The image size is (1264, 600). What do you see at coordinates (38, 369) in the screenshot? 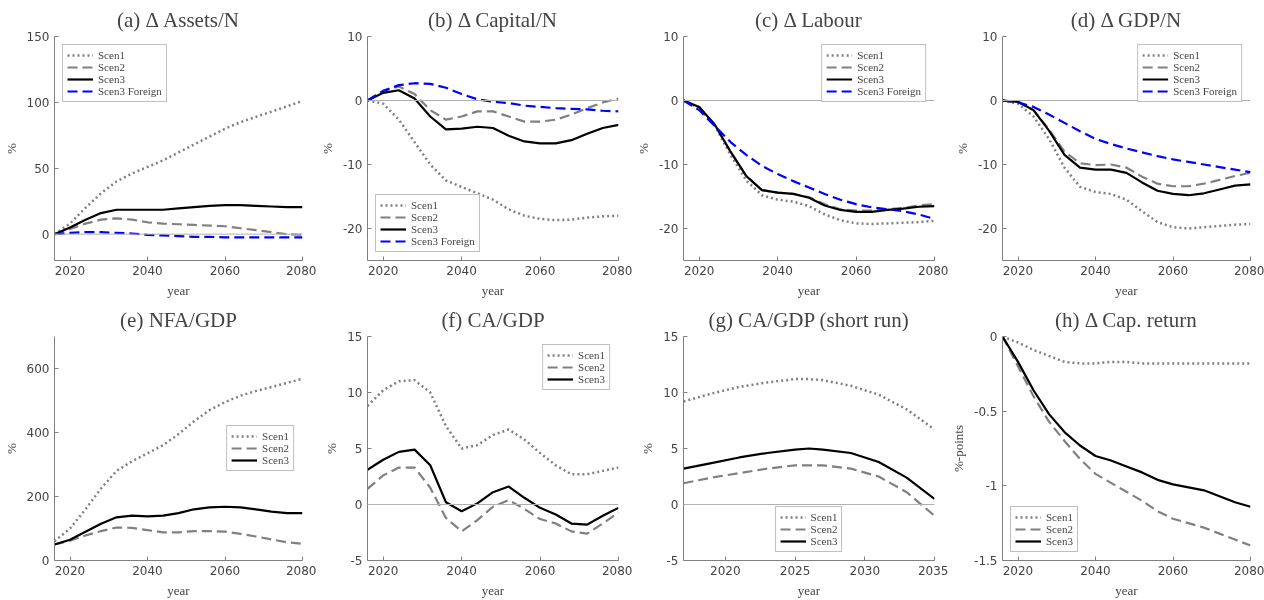
I see `y-tick-label: 600` at bounding box center [38, 369].